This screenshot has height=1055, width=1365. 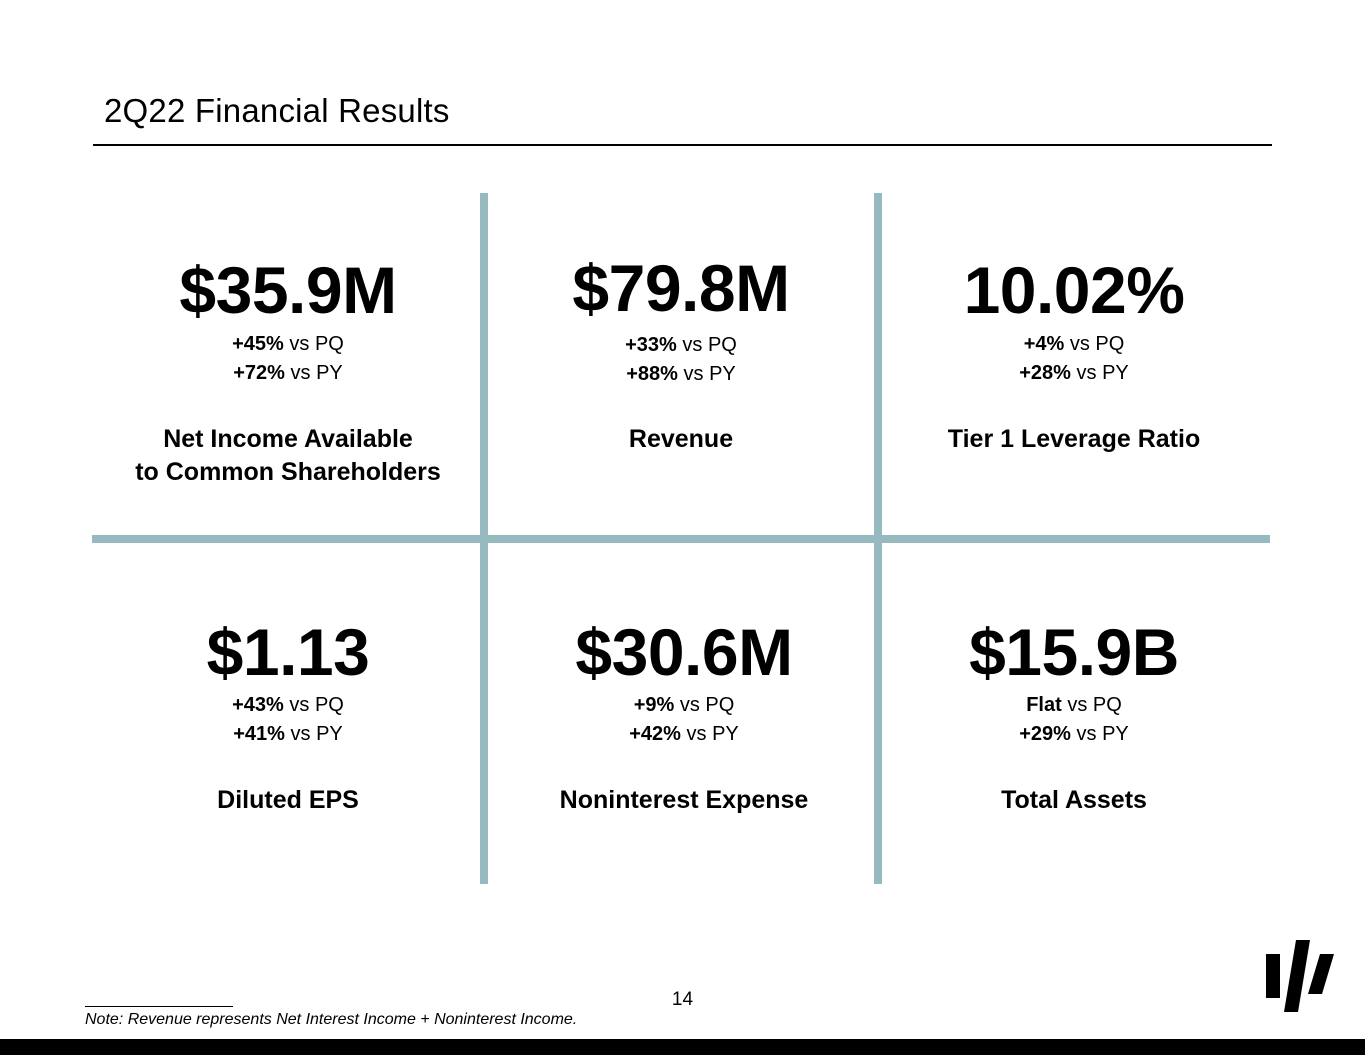 I want to click on metric-change-py: +72% vs PY, so click(x=288, y=373).